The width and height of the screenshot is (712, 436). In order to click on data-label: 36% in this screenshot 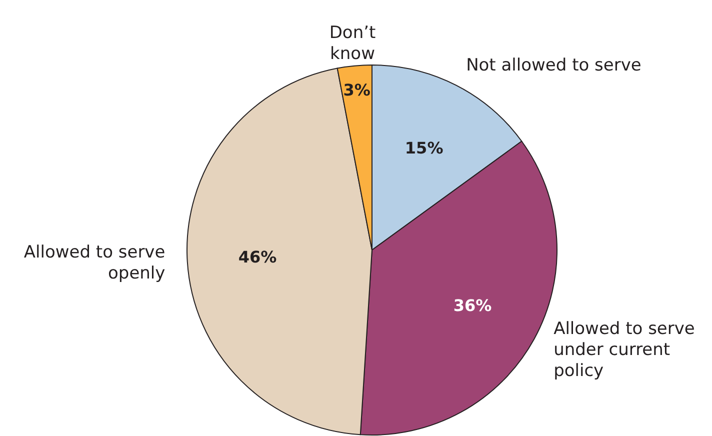, I will do `click(472, 305)`.